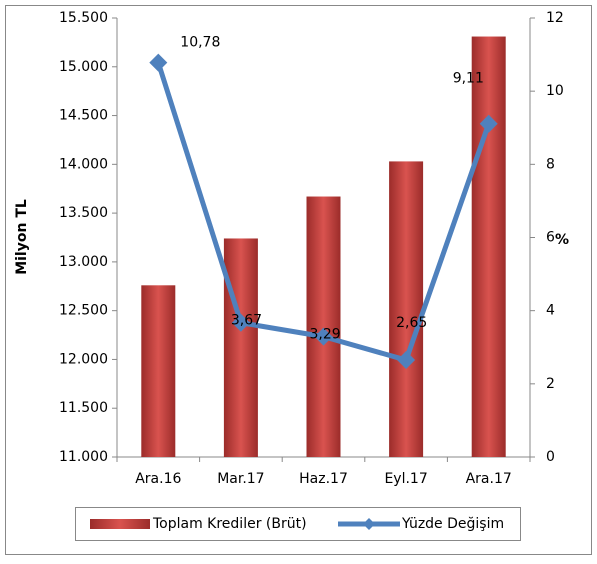 The height and width of the screenshot is (564, 597). What do you see at coordinates (405, 479) in the screenshot?
I see `x-tick-label: Eyl.17` at bounding box center [405, 479].